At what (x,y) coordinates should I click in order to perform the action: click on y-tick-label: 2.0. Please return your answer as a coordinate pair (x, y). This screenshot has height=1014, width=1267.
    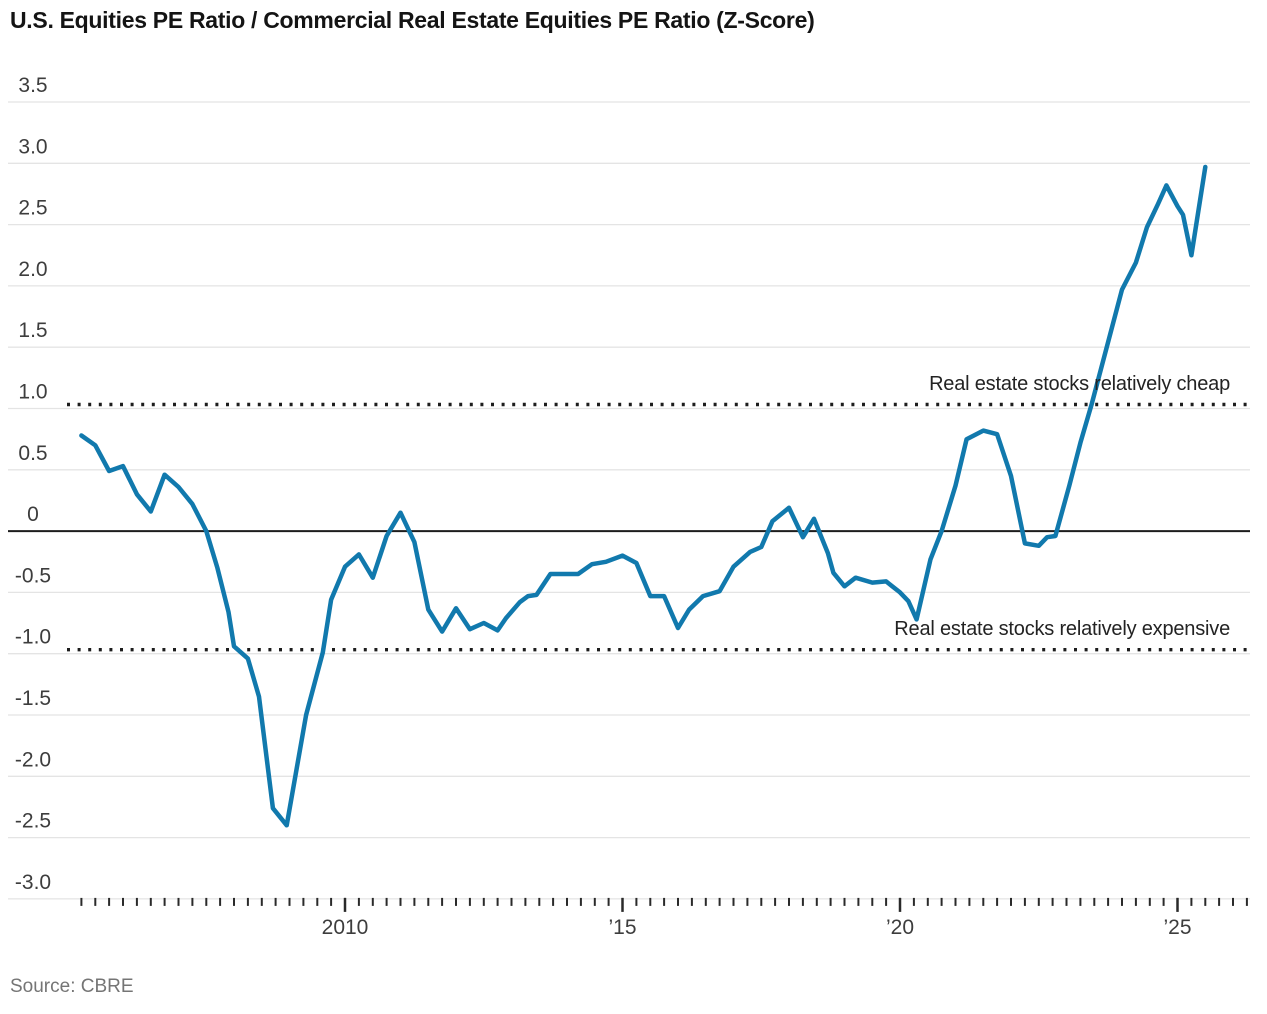
    Looking at the image, I should click on (32, 269).